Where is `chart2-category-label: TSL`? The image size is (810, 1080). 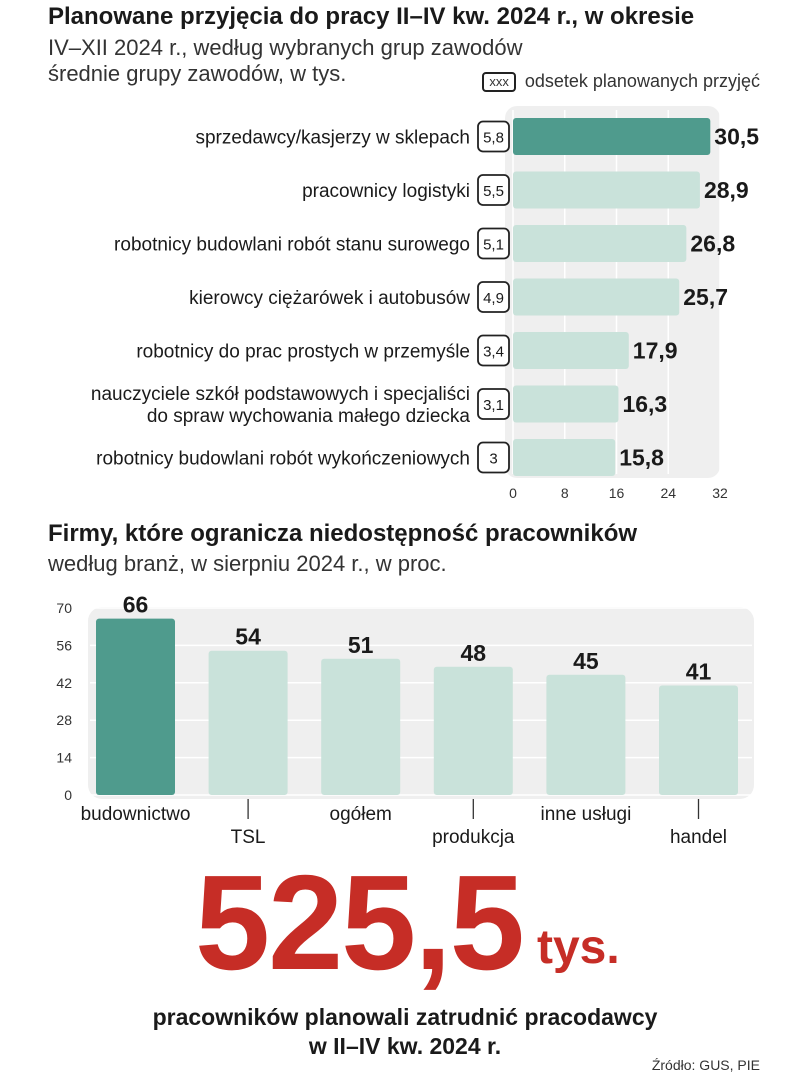
chart2-category-label: TSL is located at coordinates (248, 837).